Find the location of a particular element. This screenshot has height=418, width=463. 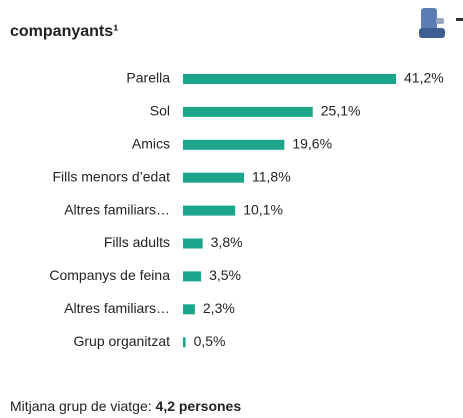

category-label: Parella is located at coordinates (148, 78).